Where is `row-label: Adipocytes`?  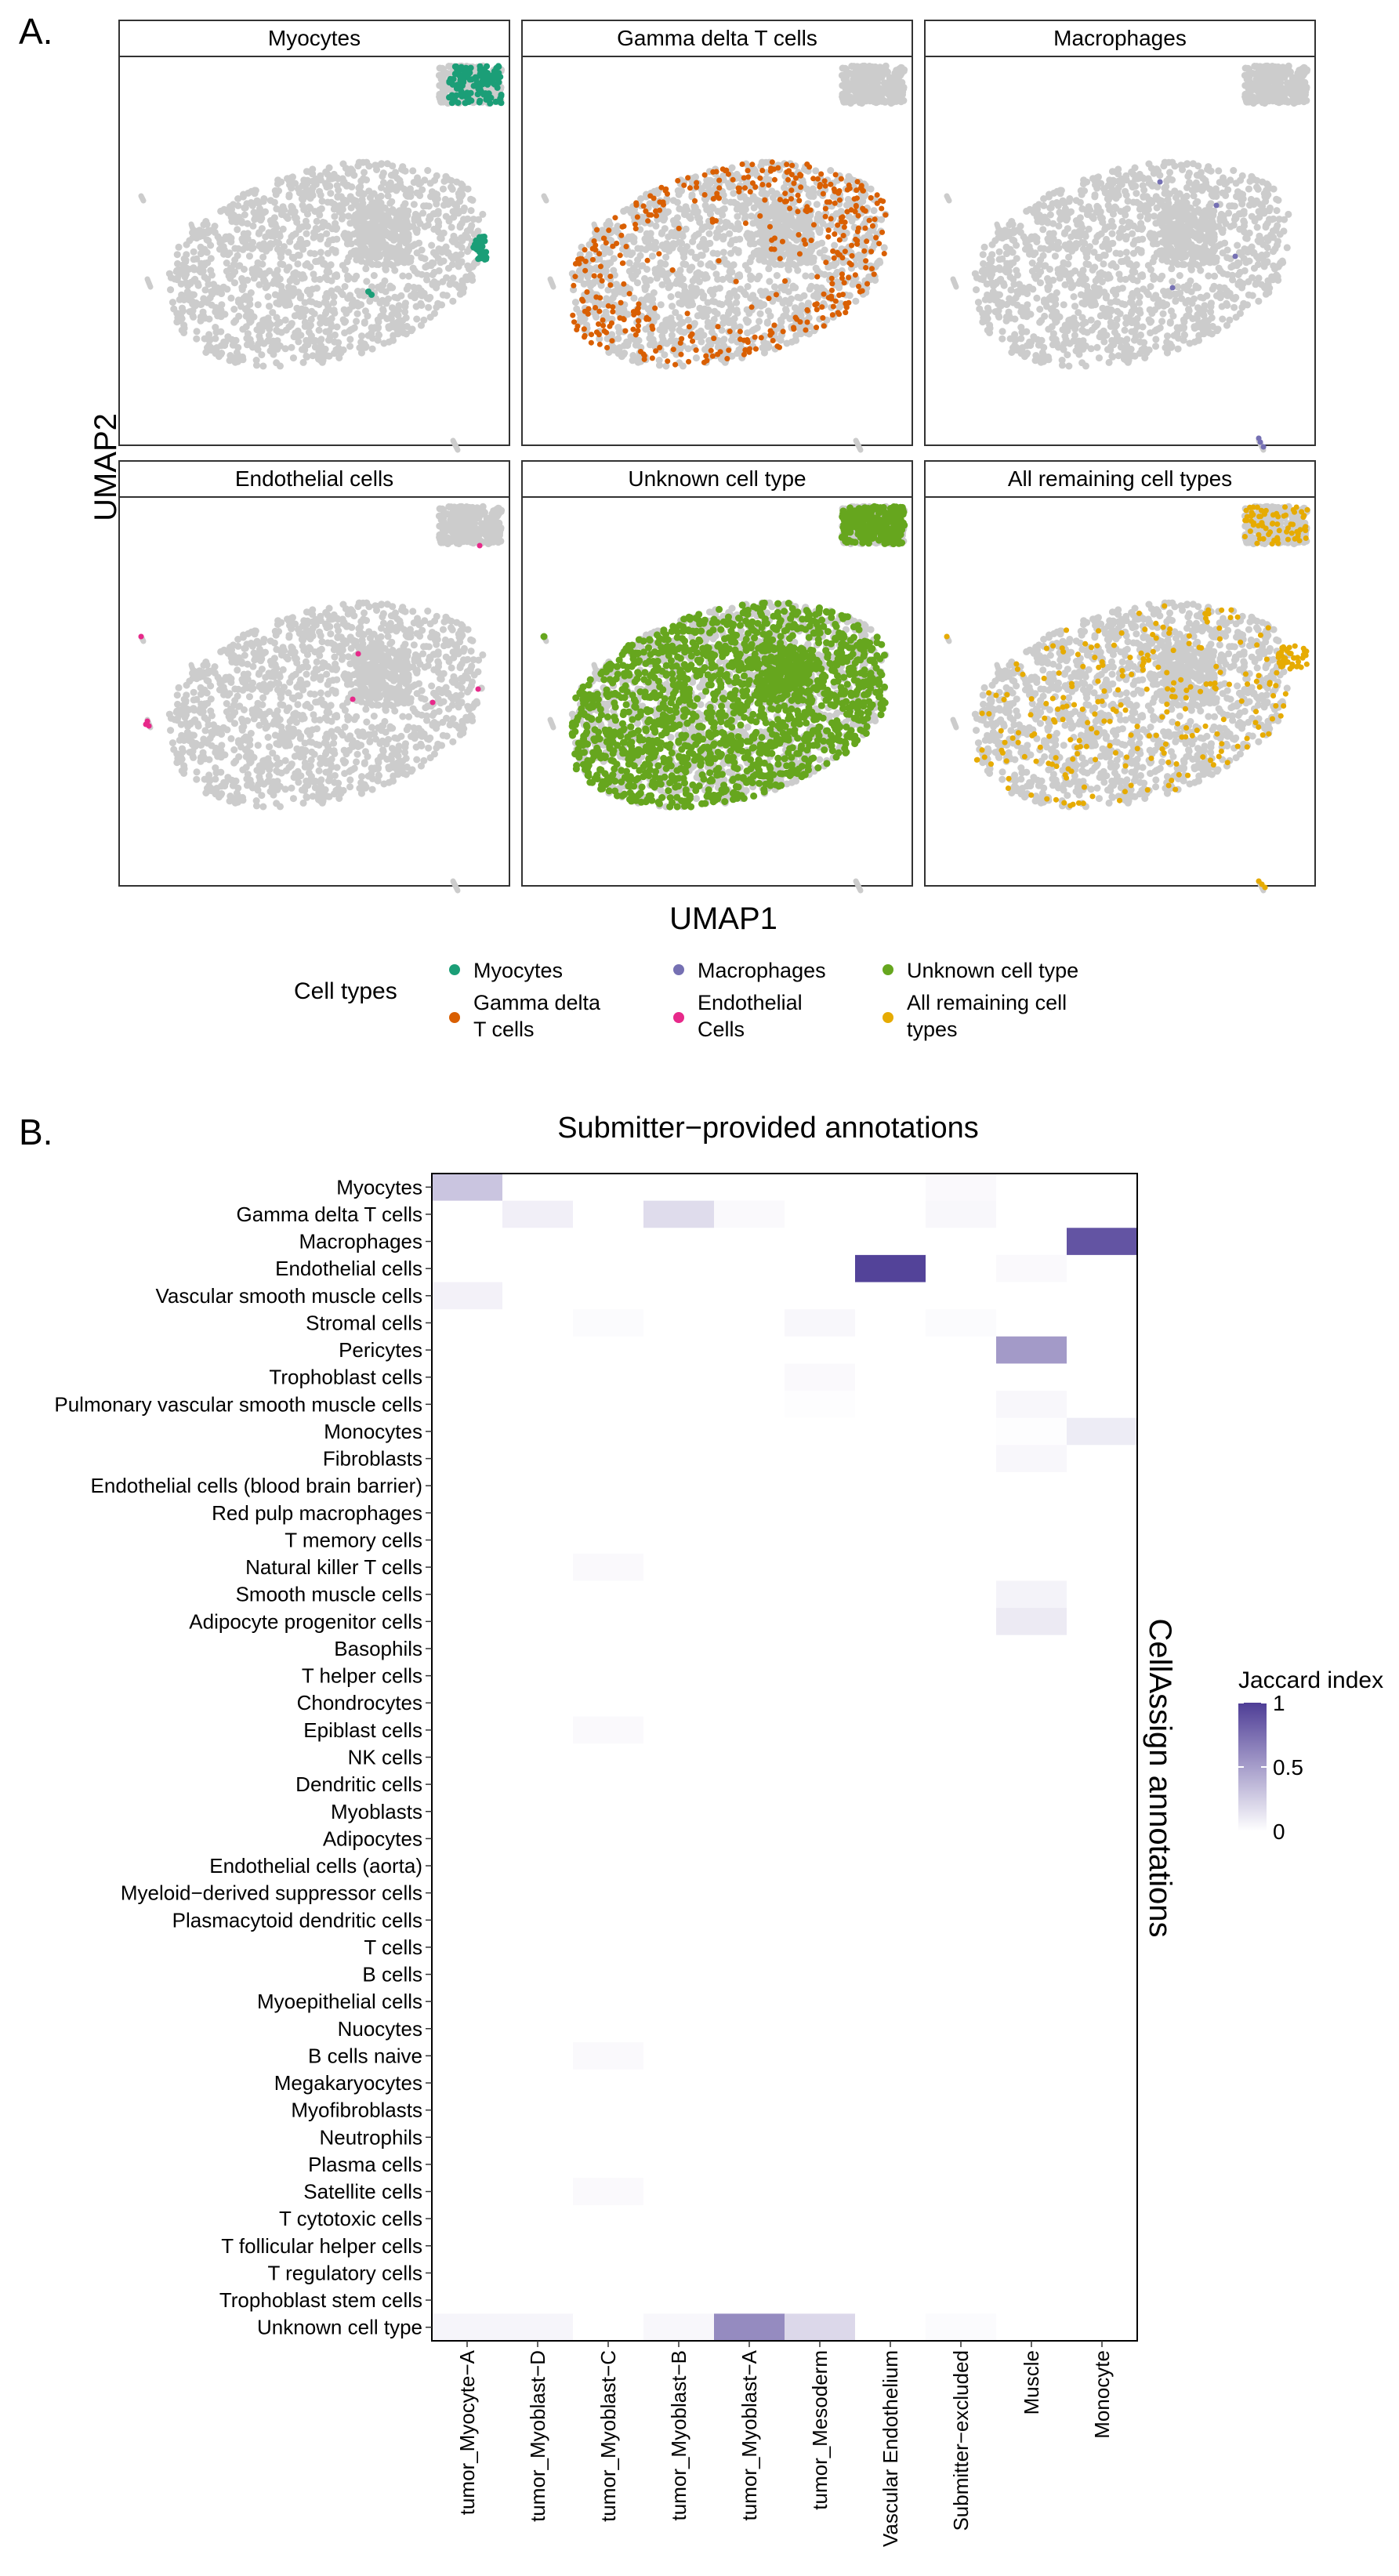 row-label: Adipocytes is located at coordinates (372, 1839).